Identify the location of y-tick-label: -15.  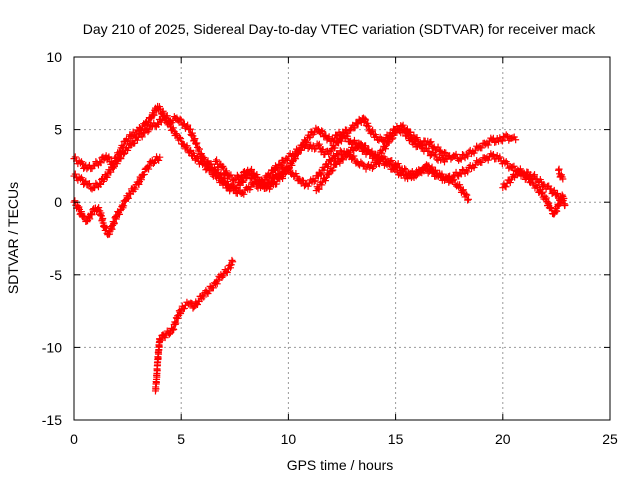
(52, 420).